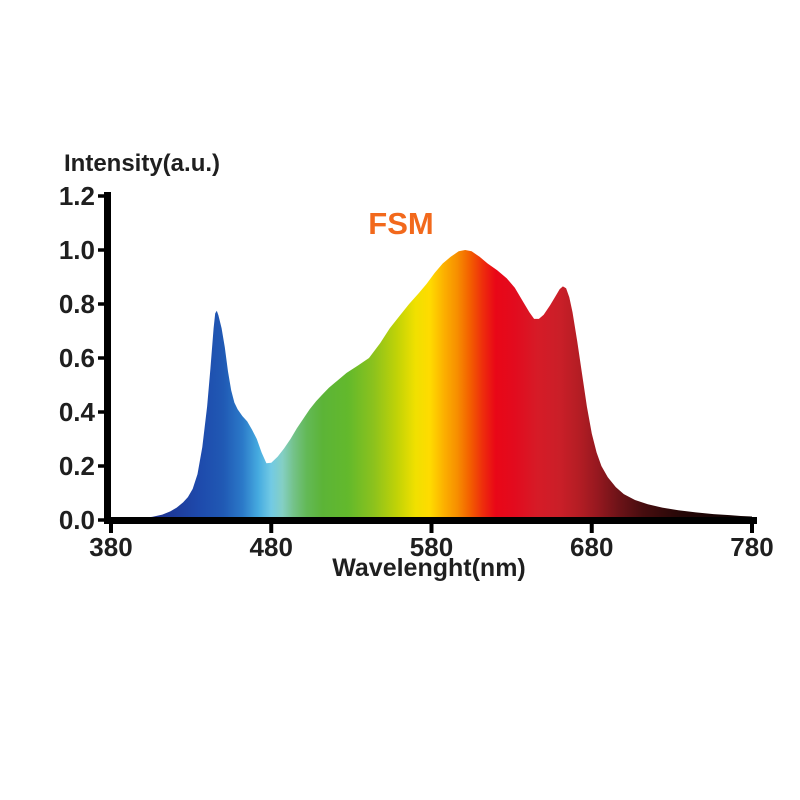  What do you see at coordinates (77, 358) in the screenshot?
I see `y-tick-label: 0.6` at bounding box center [77, 358].